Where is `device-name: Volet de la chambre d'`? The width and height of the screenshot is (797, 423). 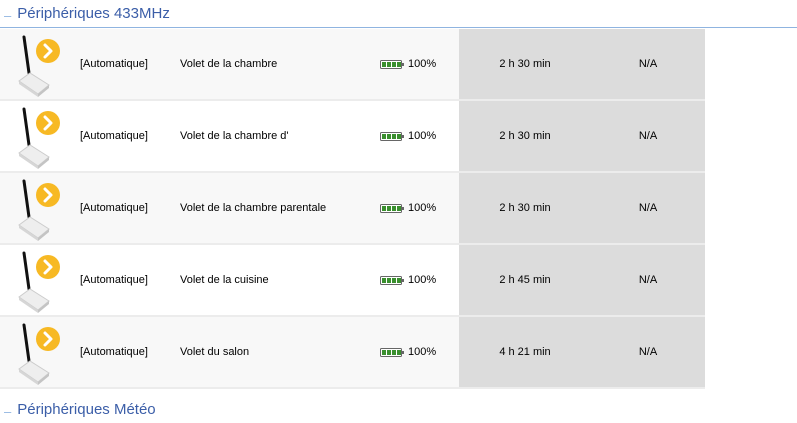
device-name: Volet de la chambre d' is located at coordinates (234, 136).